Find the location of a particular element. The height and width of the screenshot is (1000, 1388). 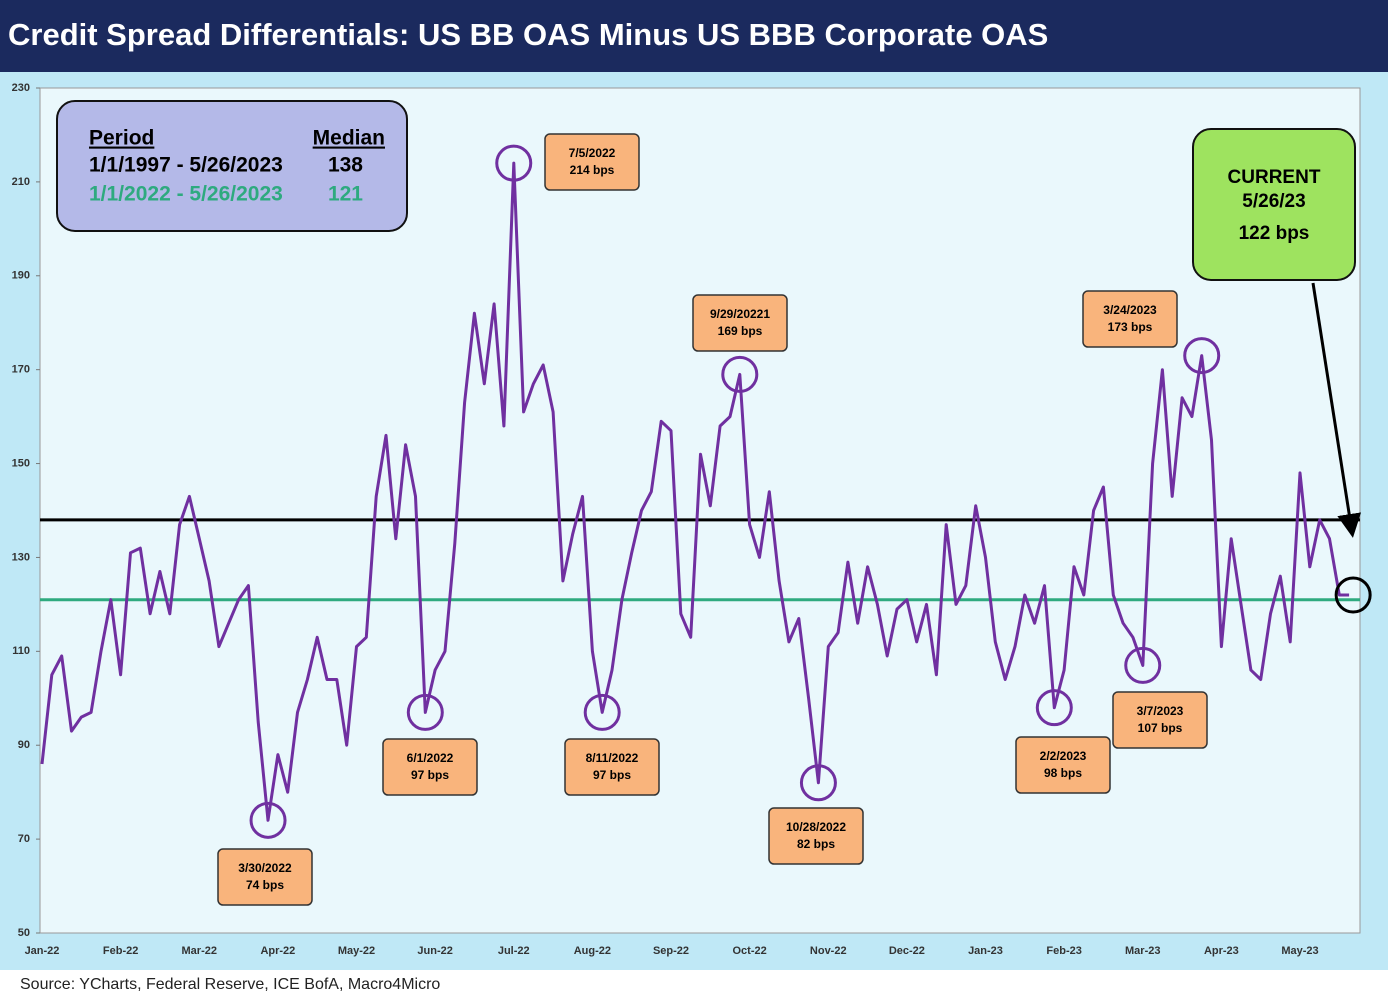

callout-date: 3/24/2023 is located at coordinates (1130, 310).